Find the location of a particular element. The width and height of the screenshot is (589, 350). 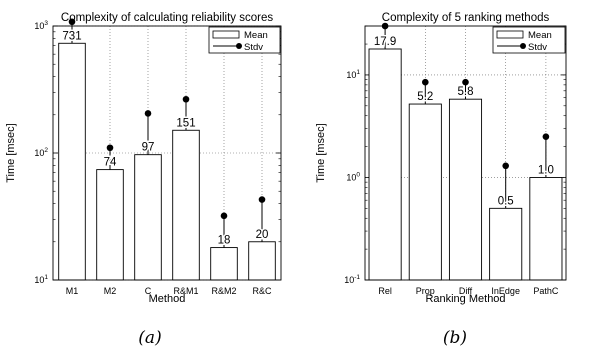

y-tick-label: 10⁻¹ is located at coordinates (352, 279).